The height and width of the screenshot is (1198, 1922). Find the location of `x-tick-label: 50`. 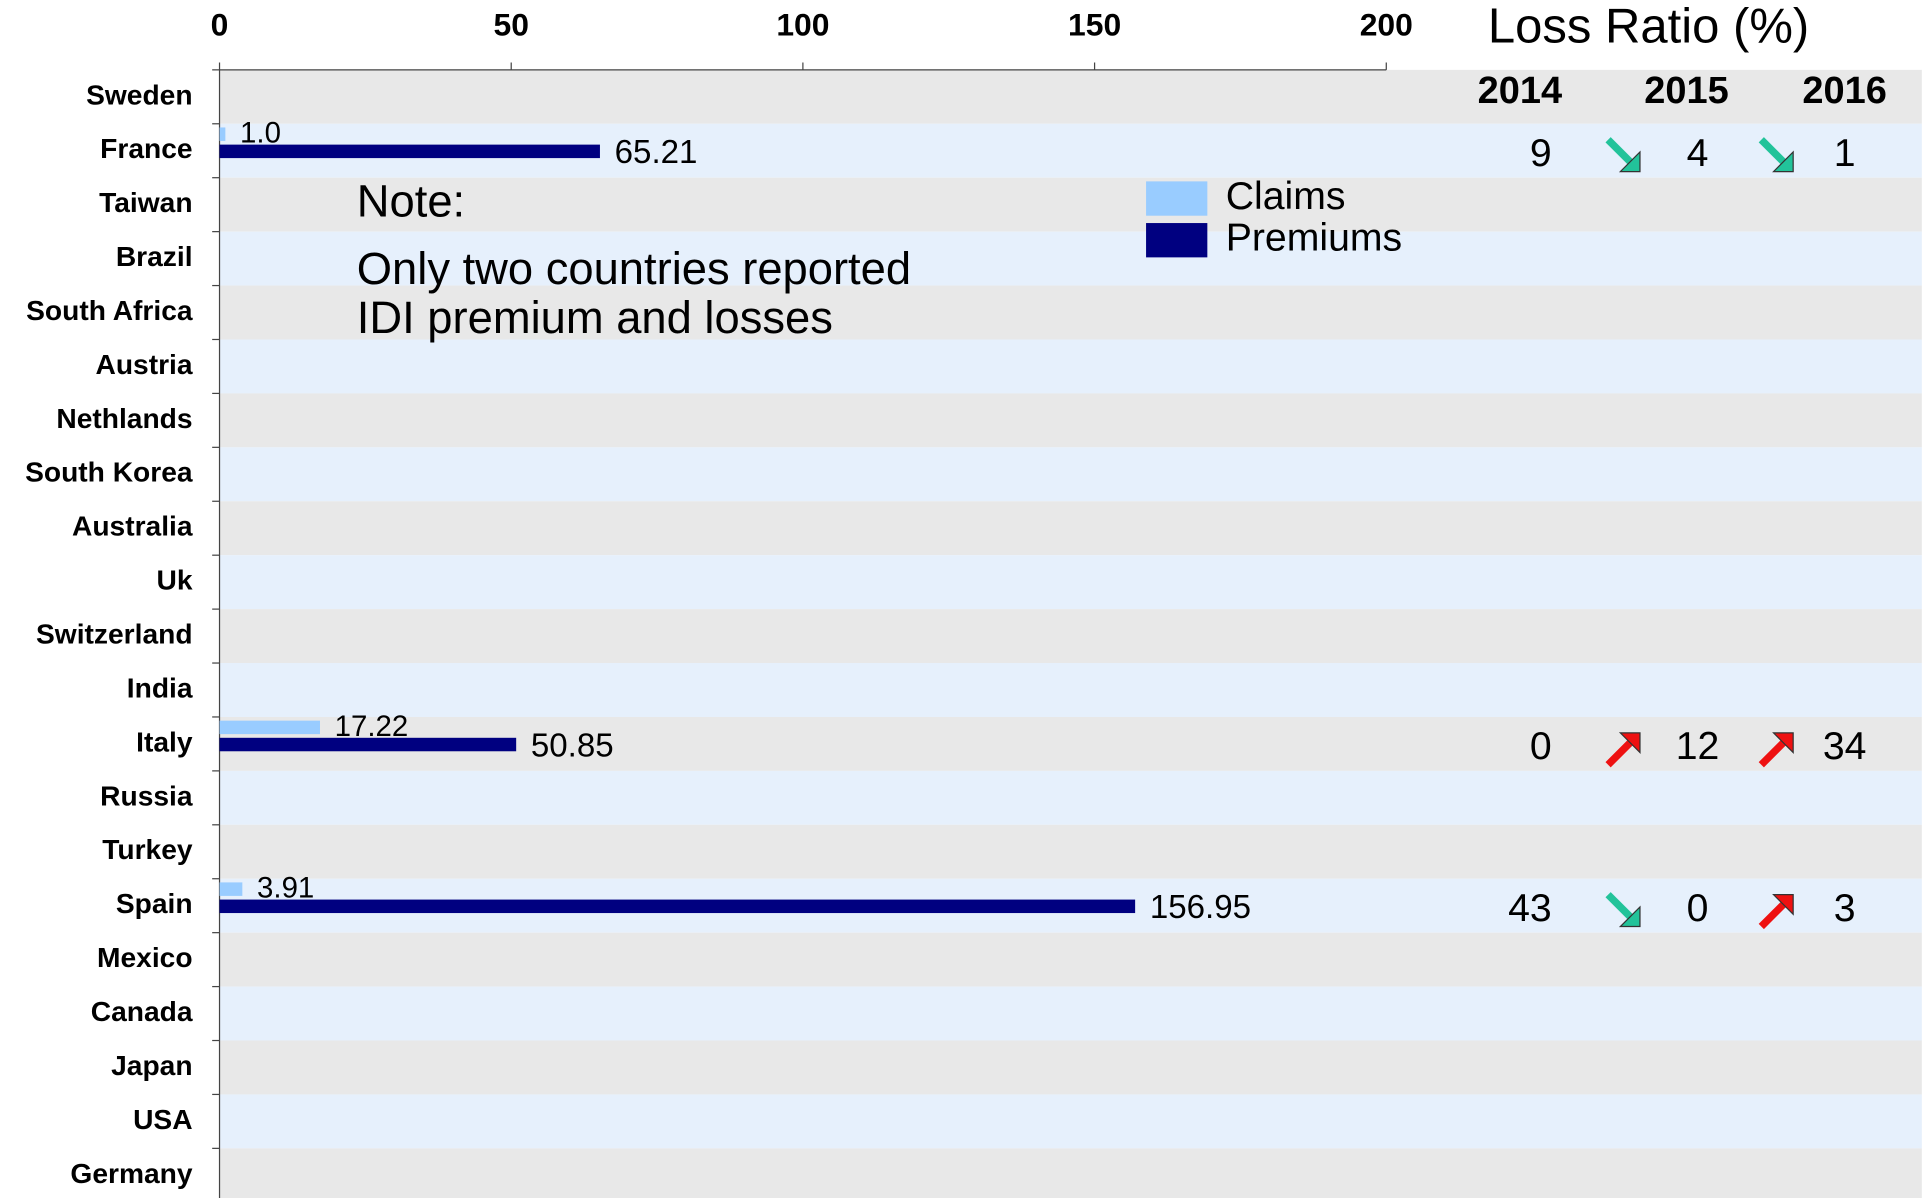

x-tick-label: 50 is located at coordinates (510, 24).